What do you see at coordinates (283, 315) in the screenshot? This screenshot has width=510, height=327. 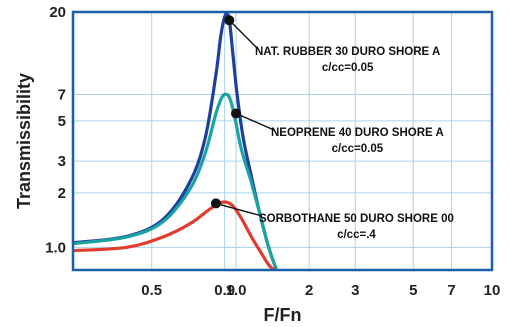 I see `x-axis-label: F/Fn` at bounding box center [283, 315].